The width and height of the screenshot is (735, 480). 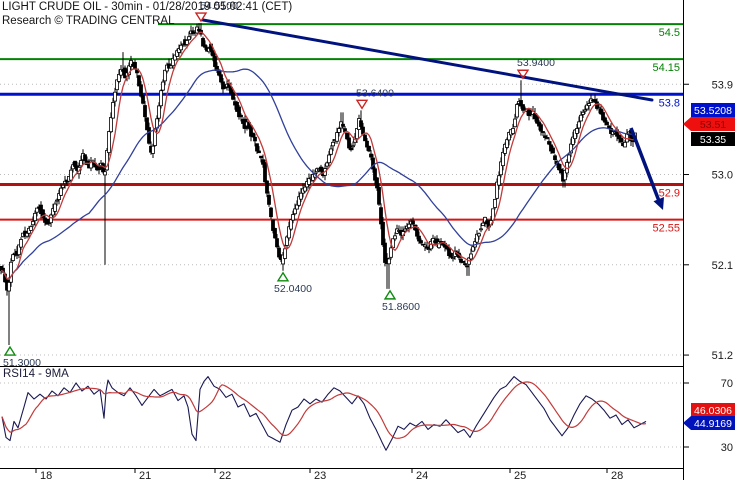 I want to click on level-label-52.9: 52.9, so click(x=669, y=194).